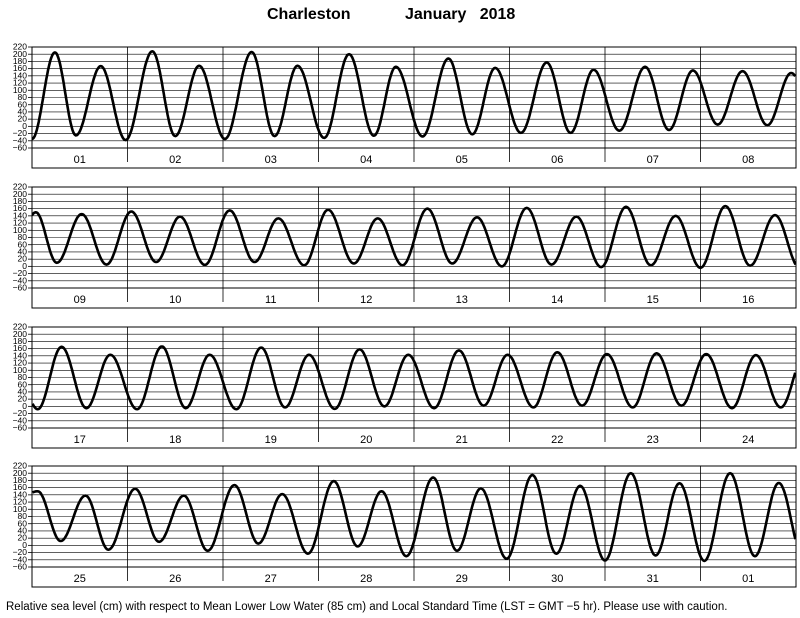 Image resolution: width=800 pixels, height=618 pixels. What do you see at coordinates (462, 579) in the screenshot?
I see `day-label: 29` at bounding box center [462, 579].